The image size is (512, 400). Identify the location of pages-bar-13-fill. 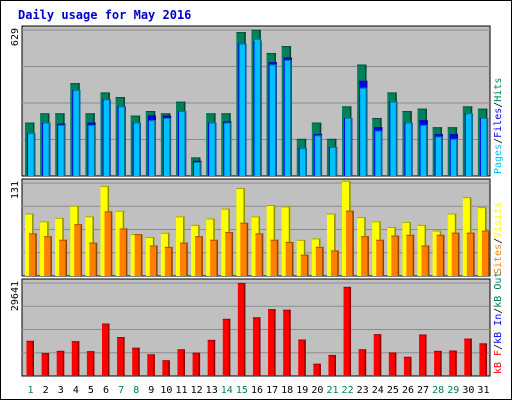
(213, 149).